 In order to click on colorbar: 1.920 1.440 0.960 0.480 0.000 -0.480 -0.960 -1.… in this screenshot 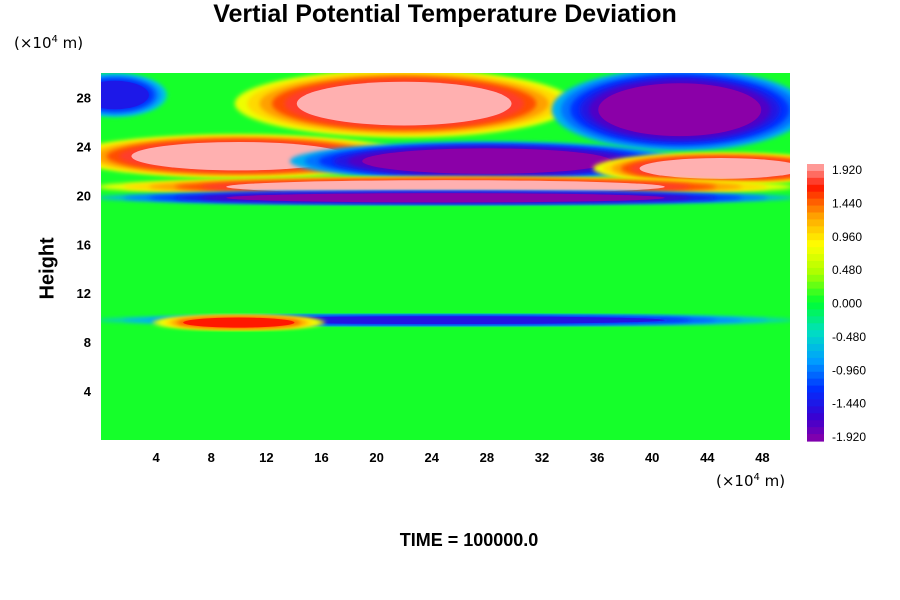, I will do `click(836, 303)`.